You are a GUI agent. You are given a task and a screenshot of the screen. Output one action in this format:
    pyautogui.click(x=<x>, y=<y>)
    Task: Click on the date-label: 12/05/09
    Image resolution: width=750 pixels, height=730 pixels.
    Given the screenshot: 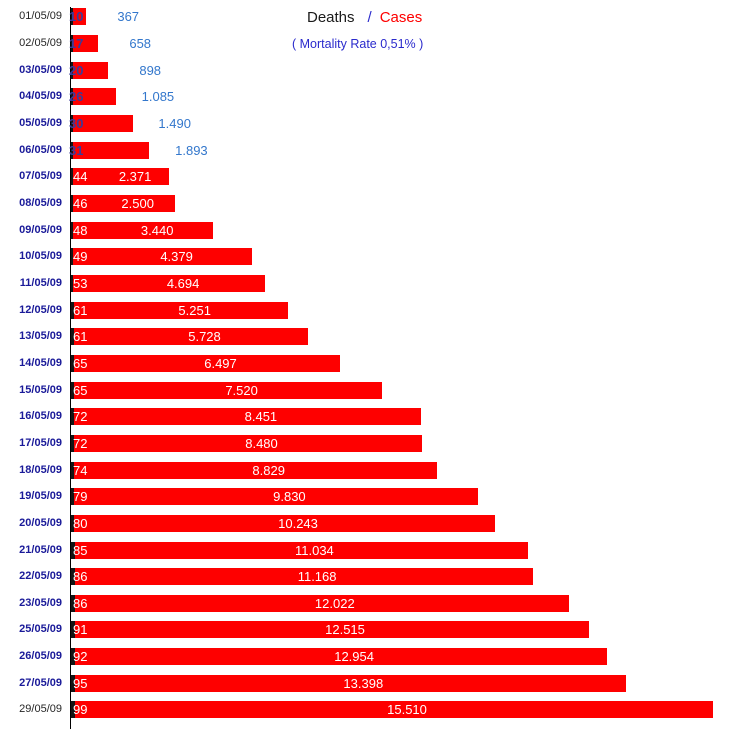 What is the action you would take?
    pyautogui.click(x=40, y=309)
    